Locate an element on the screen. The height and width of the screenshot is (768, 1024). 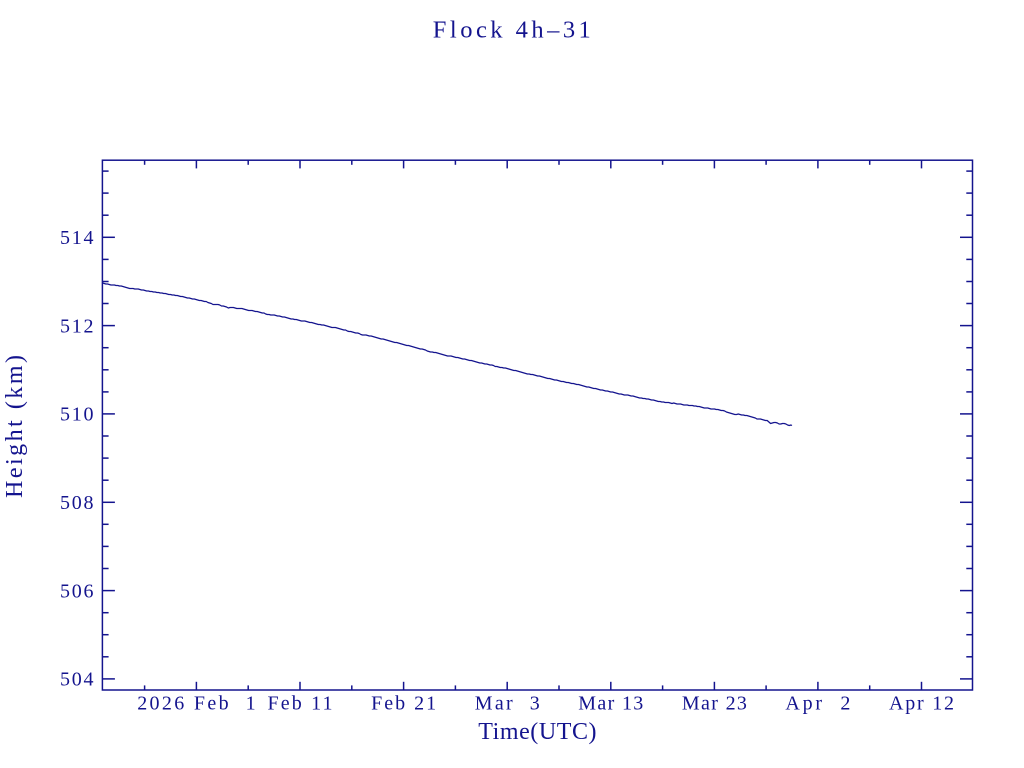
svg-text: Flock 4h–31 is located at coordinates (512, 29).